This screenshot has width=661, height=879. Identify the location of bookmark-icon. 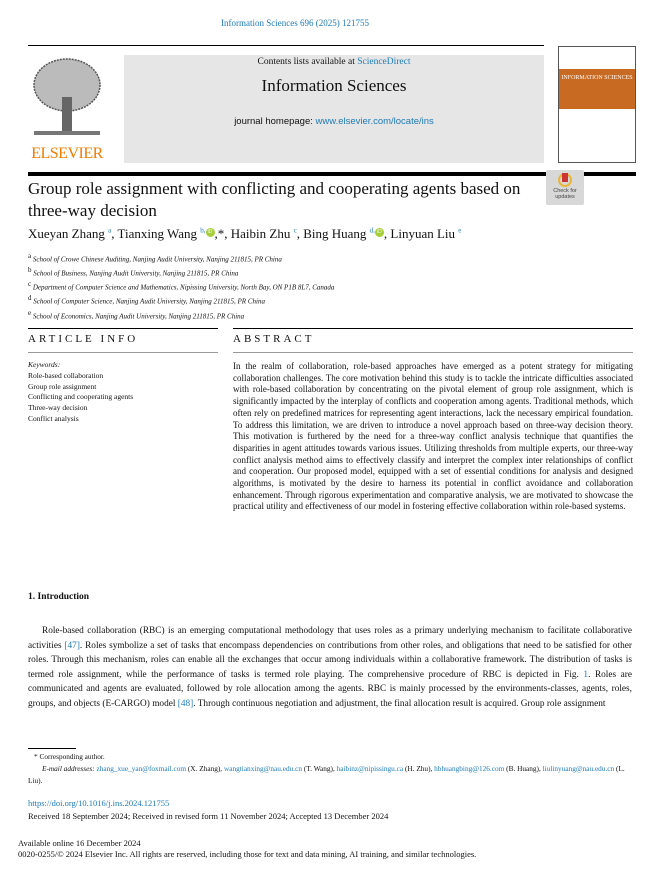
(565, 180).